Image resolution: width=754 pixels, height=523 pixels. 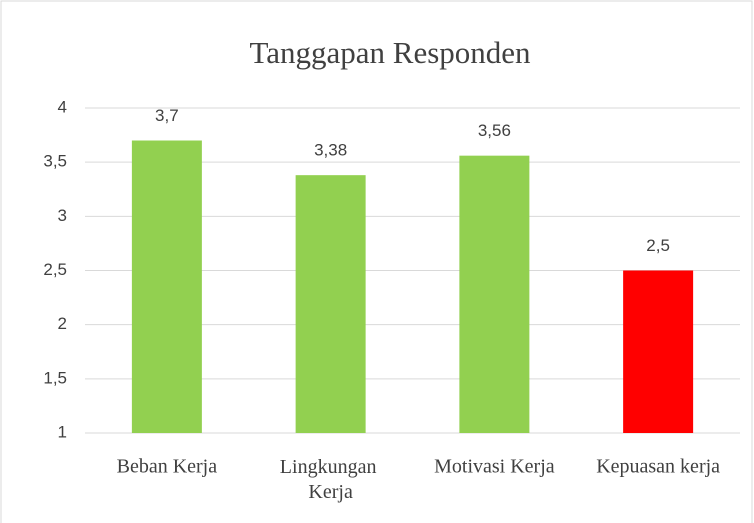 I want to click on y-tick-label: 4, so click(x=62, y=106).